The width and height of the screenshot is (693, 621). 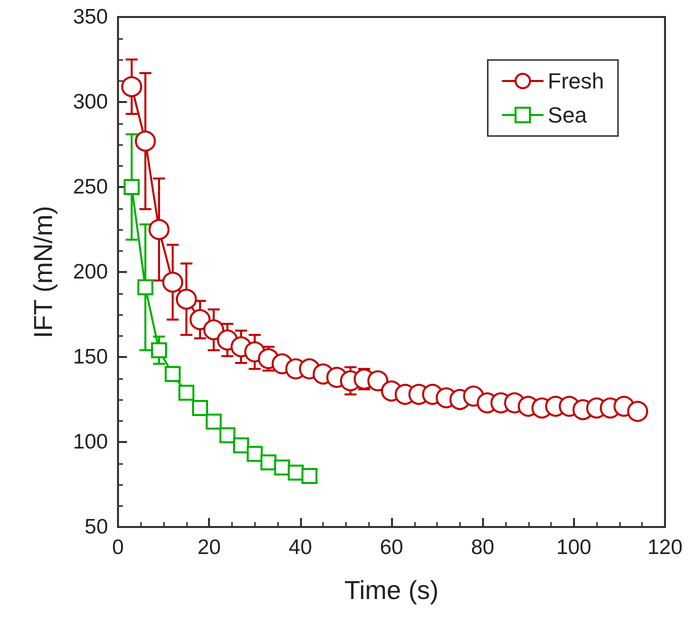 What do you see at coordinates (209, 547) in the screenshot?
I see `x-tick-label: 20` at bounding box center [209, 547].